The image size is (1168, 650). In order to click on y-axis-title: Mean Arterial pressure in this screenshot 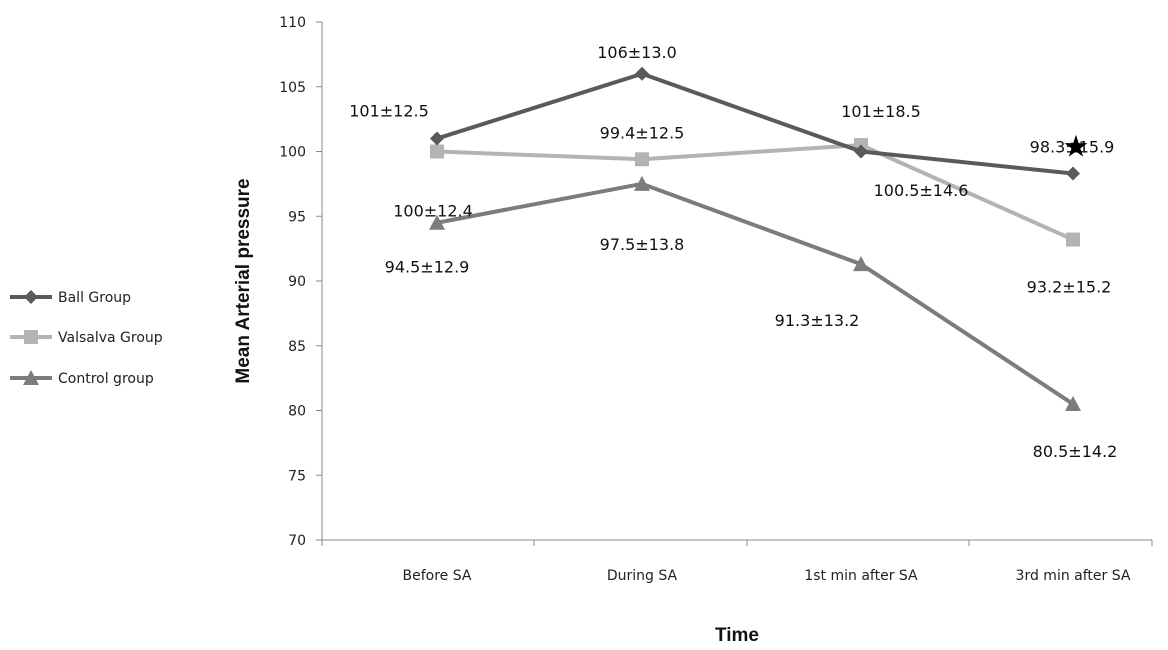, I will do `click(243, 280)`.